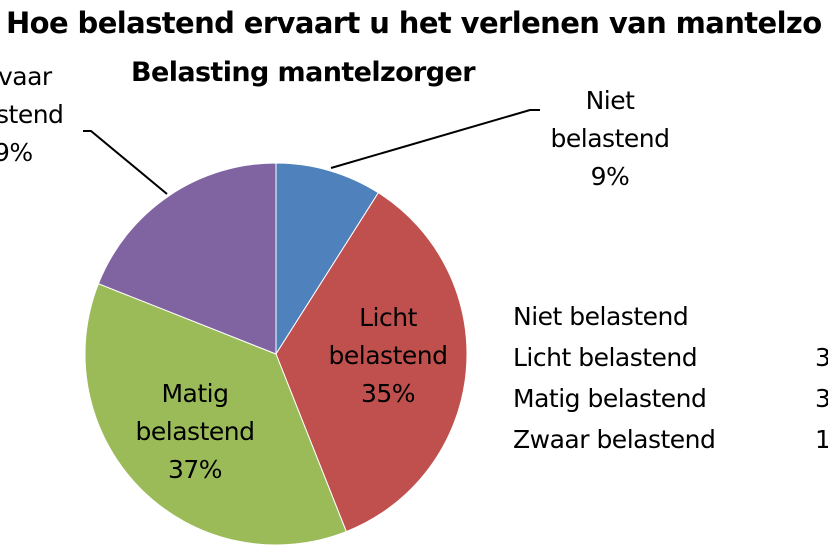 This screenshot has width=828, height=552. I want to click on pie-slice-licht, so click(371, 362).